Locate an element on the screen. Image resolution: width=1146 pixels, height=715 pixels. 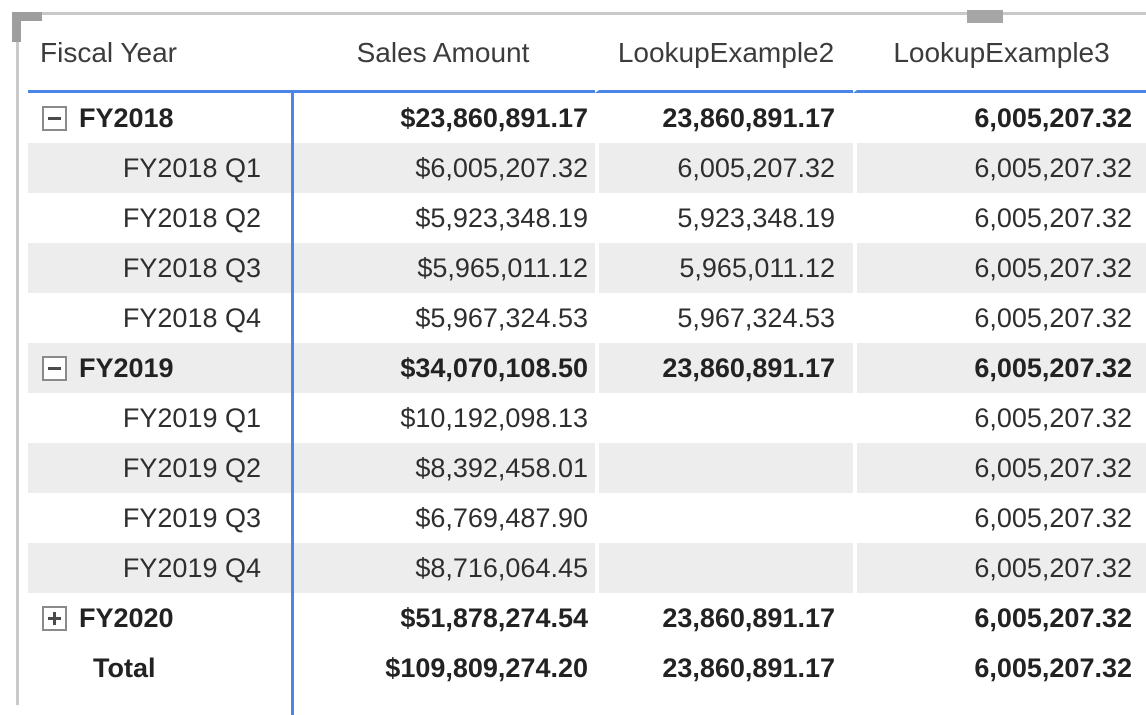
row-header-cell: FY2019 Q3 is located at coordinates (159, 518).